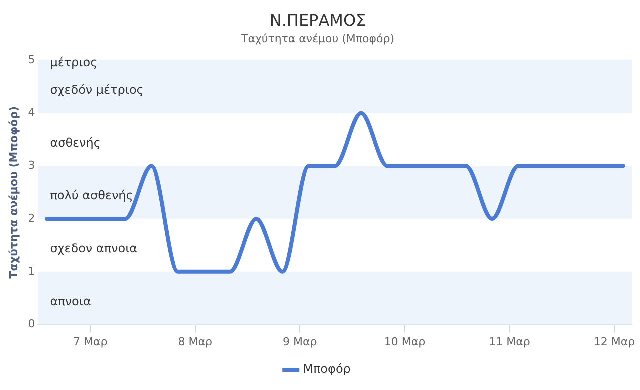  Describe the element at coordinates (405, 341) in the screenshot. I see `x-tick-label: 10 Μαρ` at that location.